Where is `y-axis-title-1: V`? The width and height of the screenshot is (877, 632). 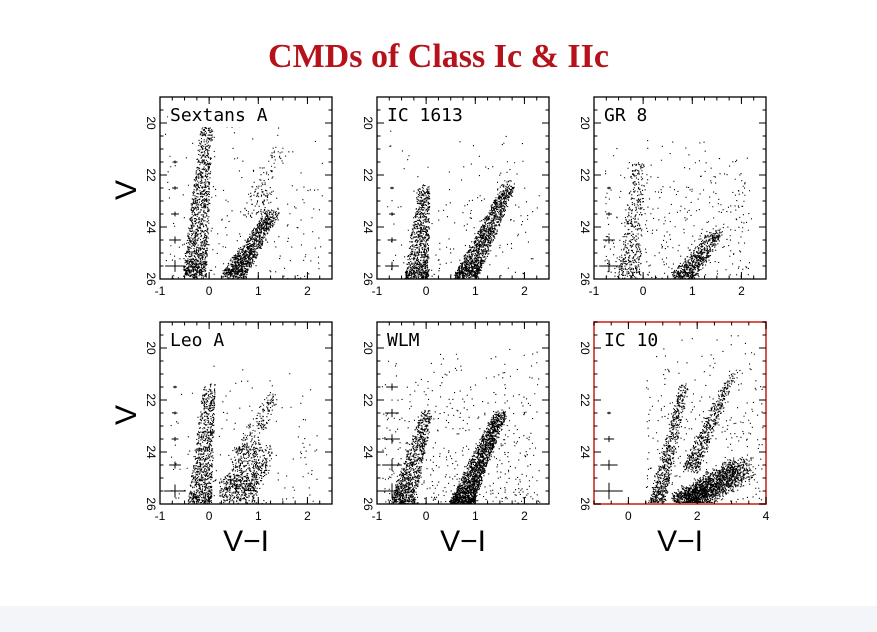 y-axis-title-1: V is located at coordinates (126, 190).